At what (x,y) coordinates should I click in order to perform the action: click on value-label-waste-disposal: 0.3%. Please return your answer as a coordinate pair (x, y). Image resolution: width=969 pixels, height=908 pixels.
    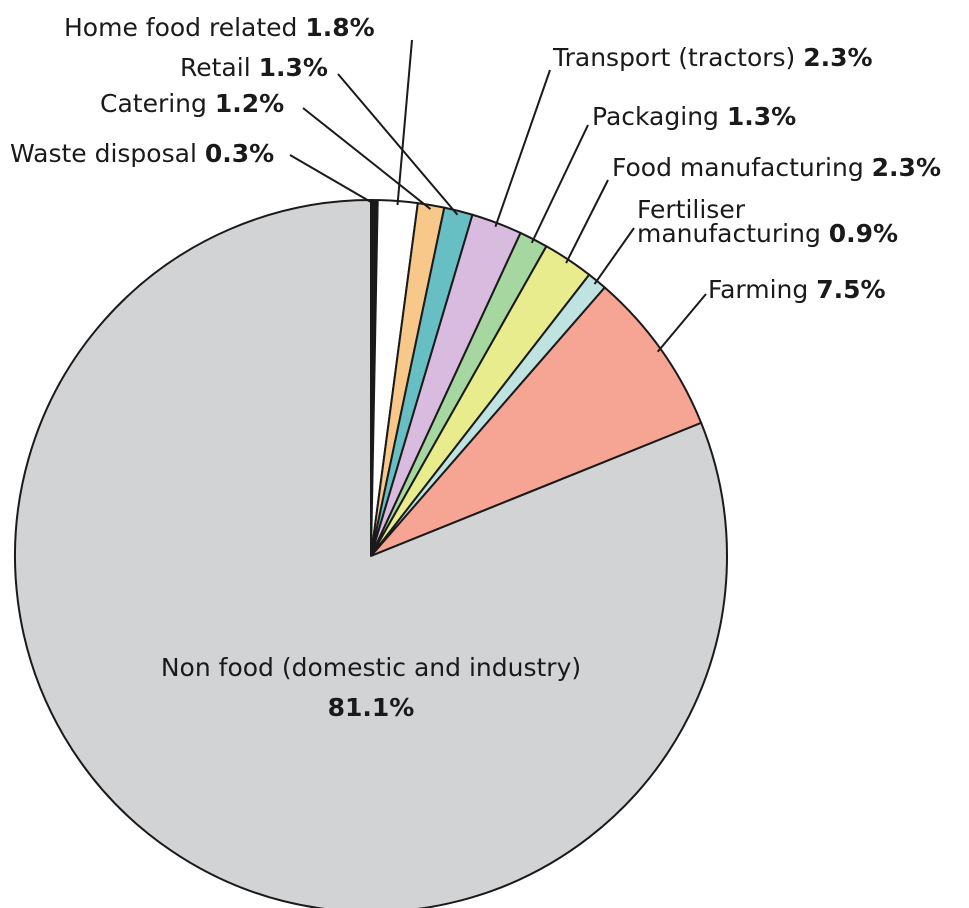
    Looking at the image, I should click on (239, 153).